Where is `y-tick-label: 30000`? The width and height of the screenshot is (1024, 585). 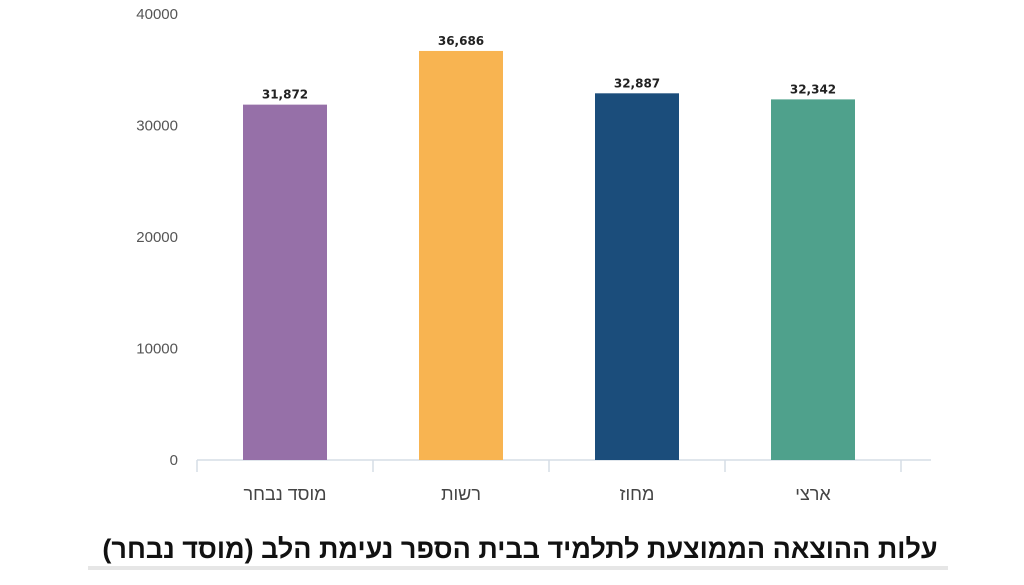 y-tick-label: 30000 is located at coordinates (157, 126).